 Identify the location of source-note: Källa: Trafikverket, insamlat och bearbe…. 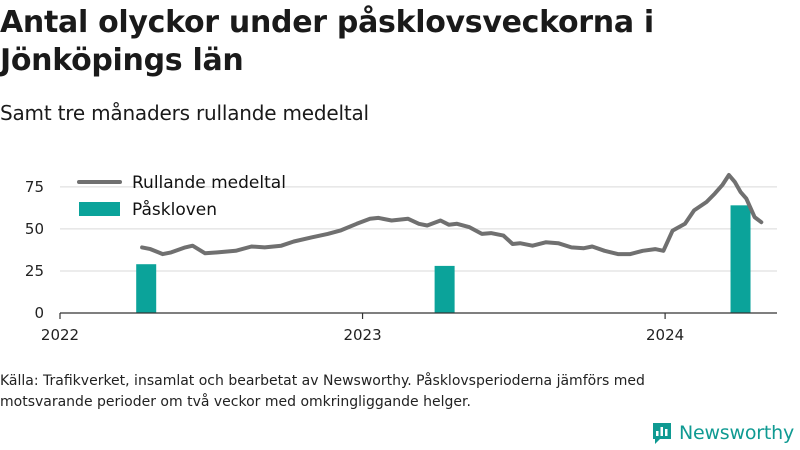
(322, 391).